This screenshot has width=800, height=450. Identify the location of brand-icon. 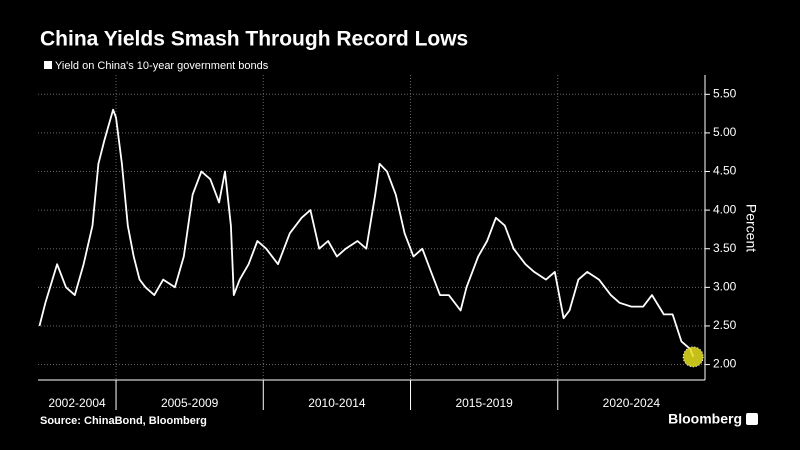
(752, 419).